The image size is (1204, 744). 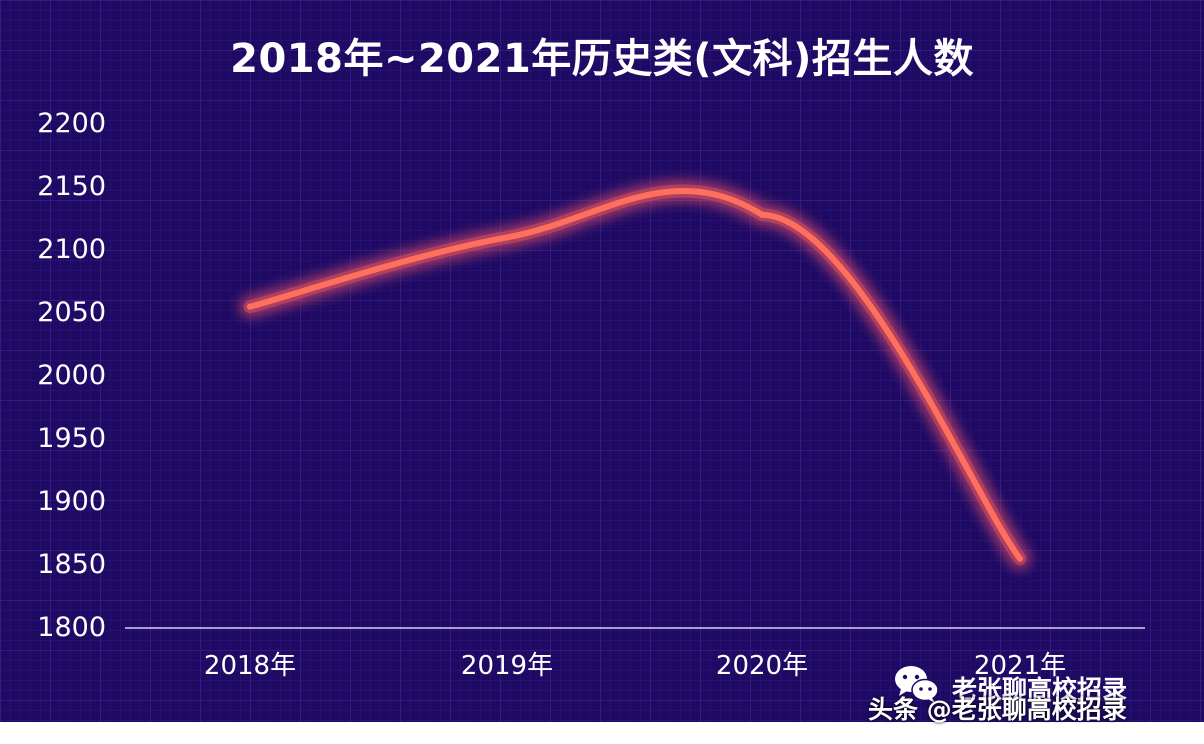 What do you see at coordinates (71, 564) in the screenshot?
I see `y-tick-label: 1850` at bounding box center [71, 564].